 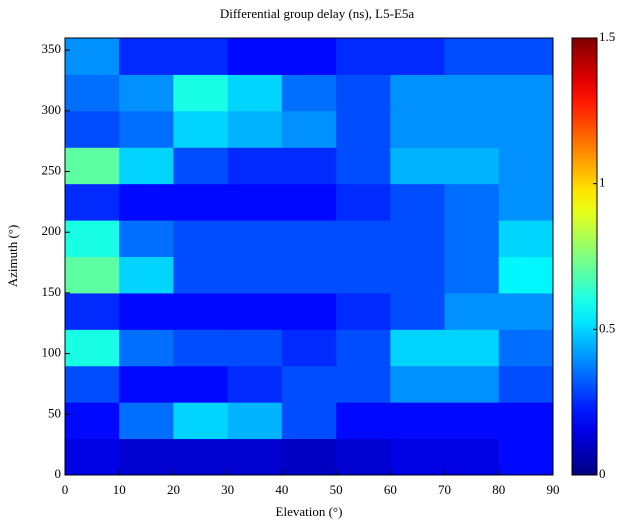 I want to click on colorbar-frame, so click(x=584, y=256).